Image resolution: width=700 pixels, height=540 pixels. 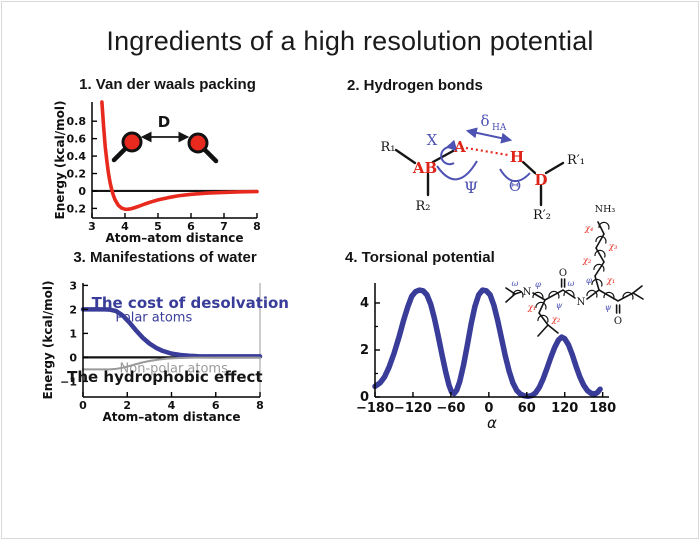 What do you see at coordinates (532, 308) in the screenshot?
I see `chi1a-label: χ₁` at bounding box center [532, 308].